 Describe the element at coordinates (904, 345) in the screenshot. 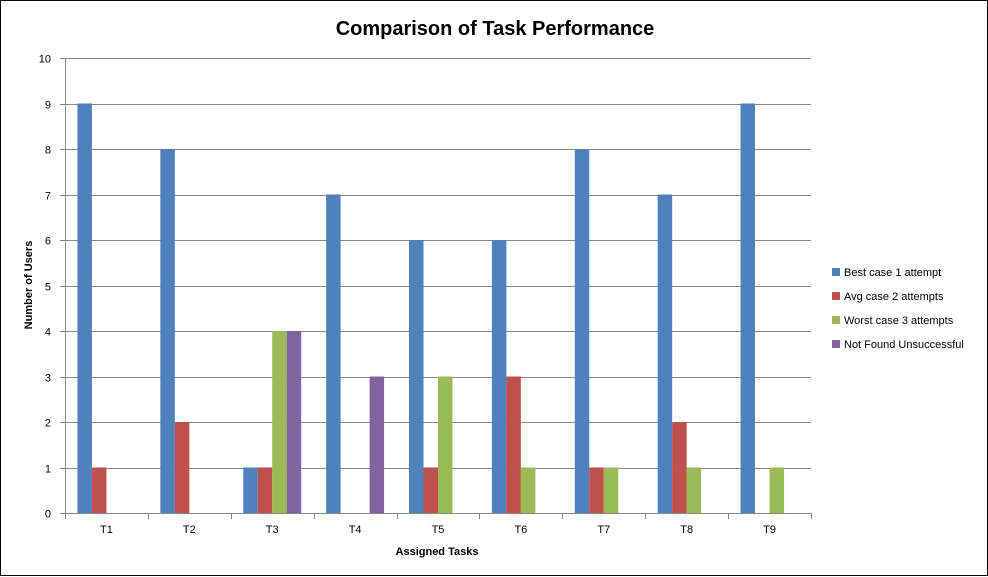

I see `legend-label: Not Found Unsuccessful` at that location.